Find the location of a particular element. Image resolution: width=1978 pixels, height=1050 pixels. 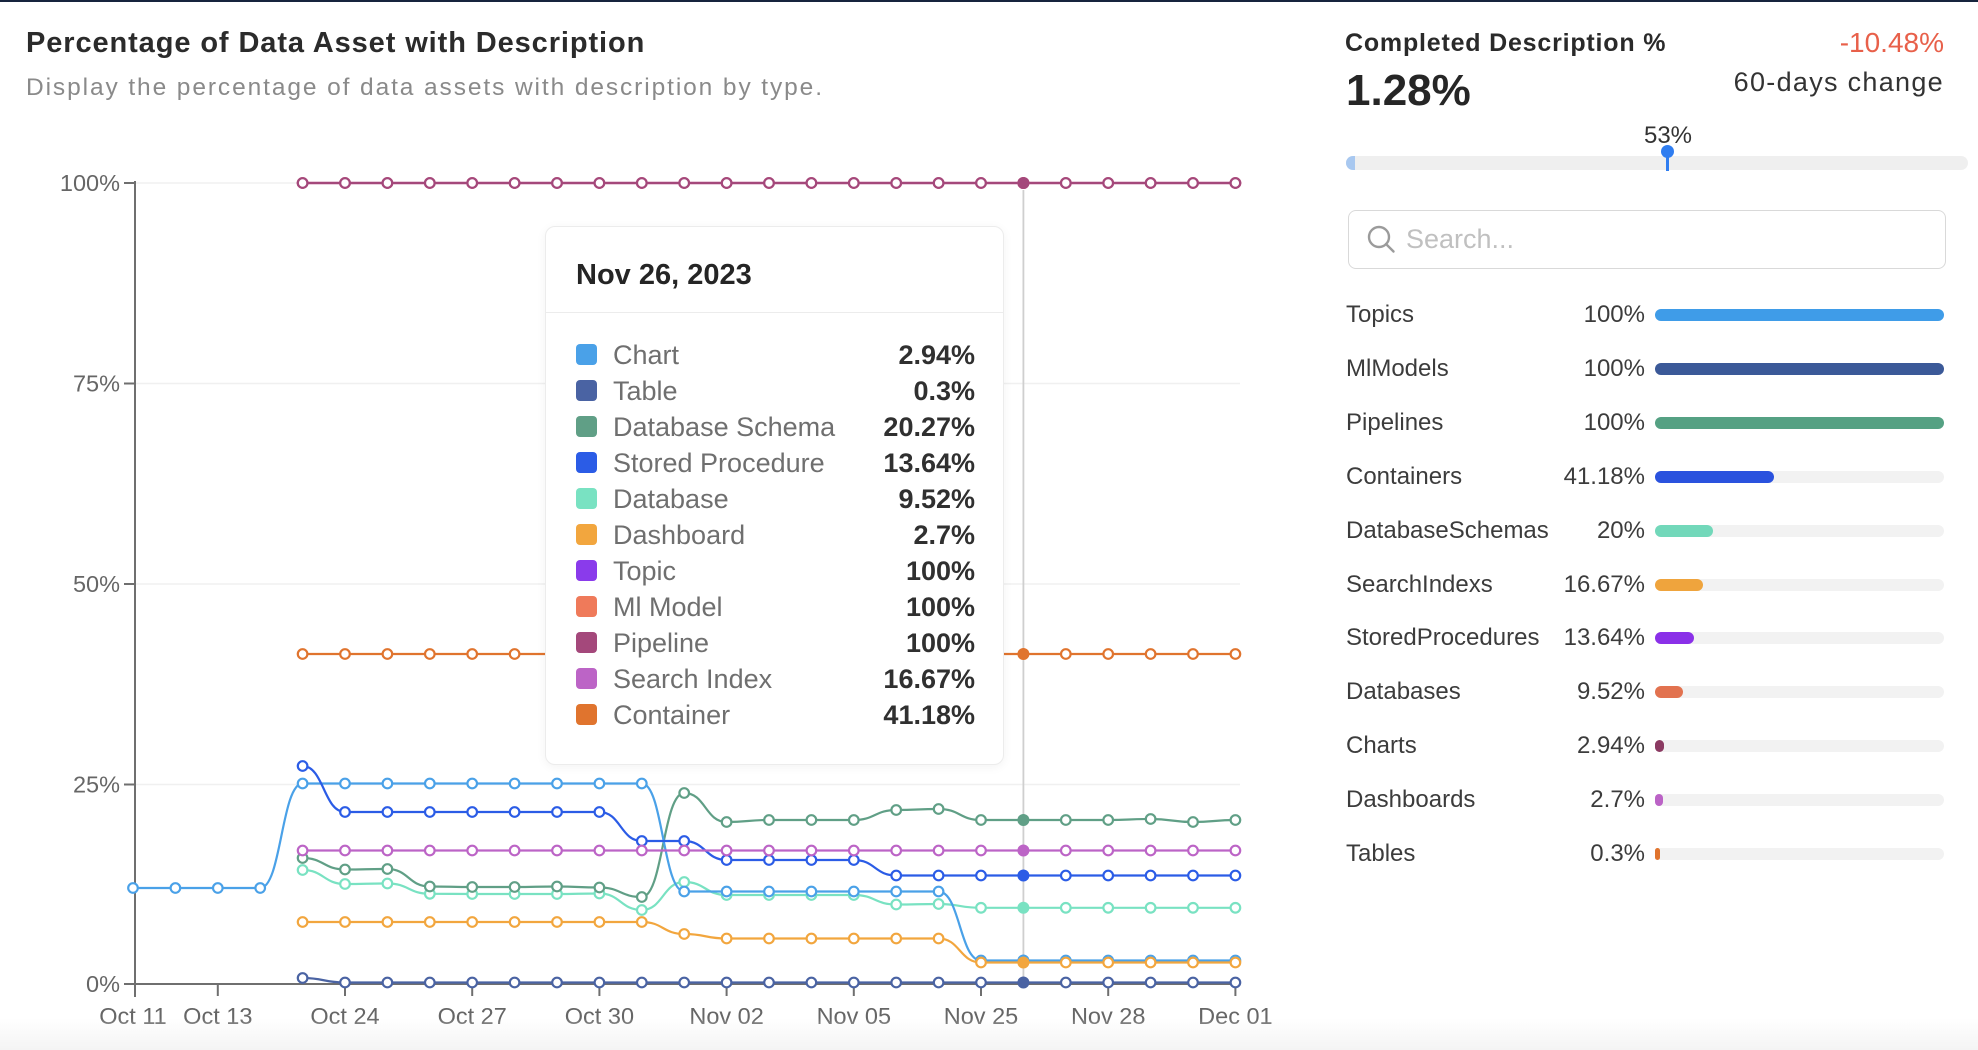

svg-text: 100% is located at coordinates (90, 183).